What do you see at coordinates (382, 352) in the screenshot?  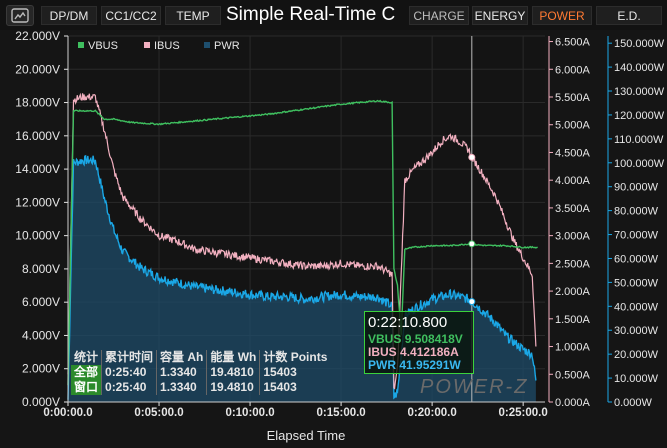 I see `tooltip-ibus-label: IBUS` at bounding box center [382, 352].